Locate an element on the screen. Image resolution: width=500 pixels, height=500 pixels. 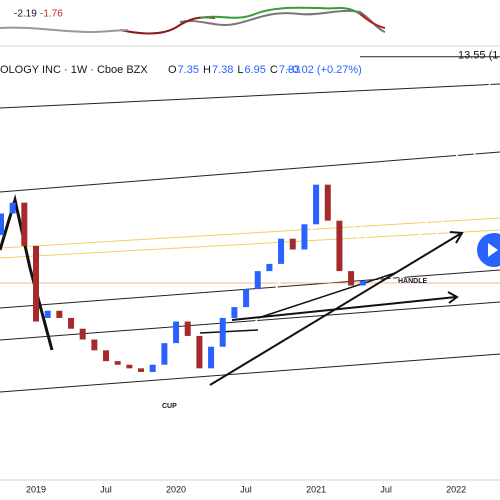
ohlc-value: 7.38 is located at coordinates (222, 70).